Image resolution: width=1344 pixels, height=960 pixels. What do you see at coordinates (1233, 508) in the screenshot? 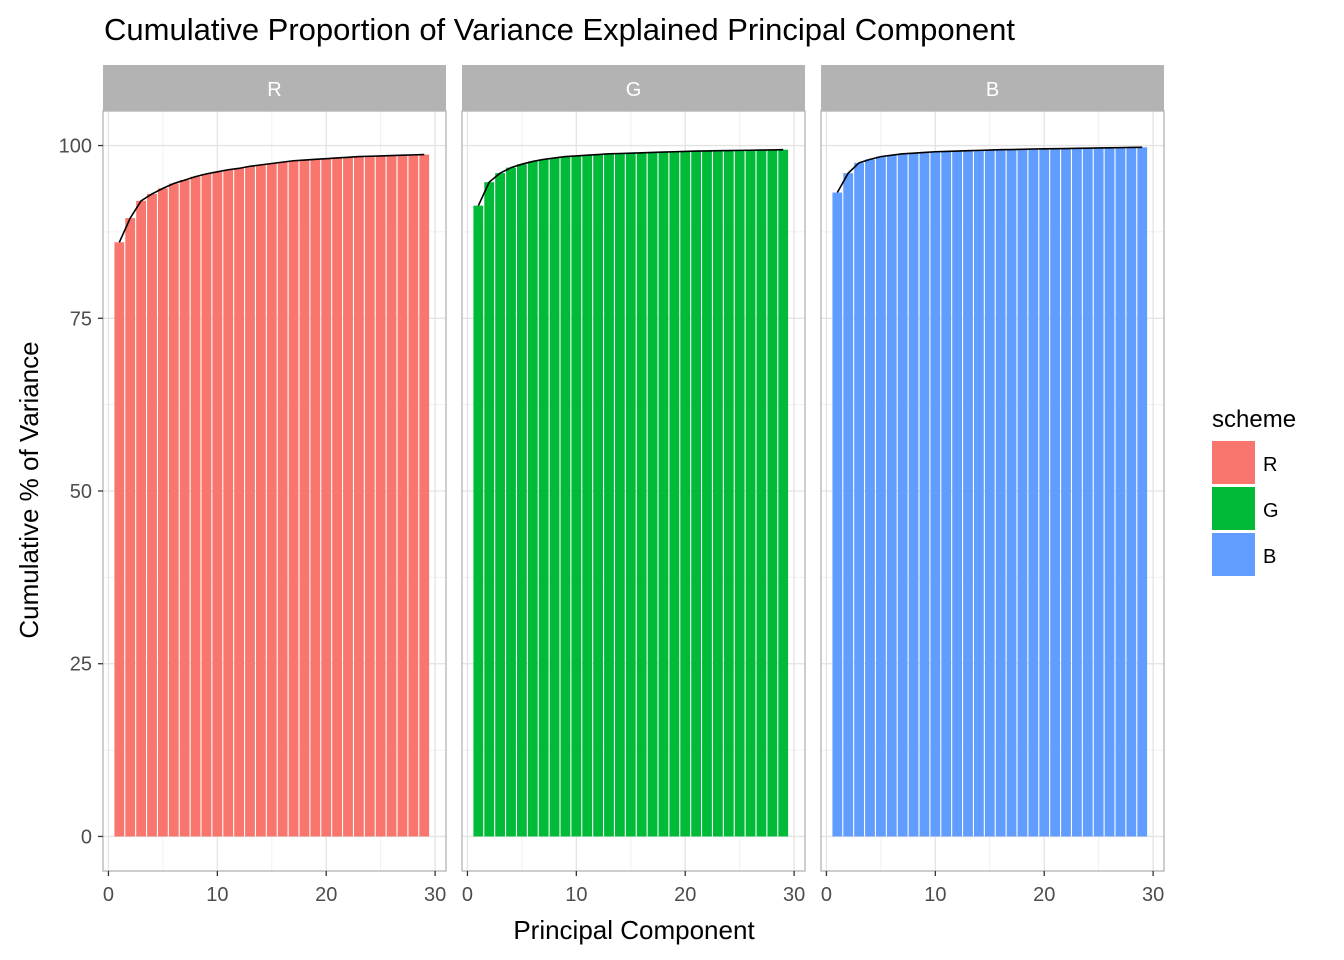
I see `legend-key-g` at bounding box center [1233, 508].